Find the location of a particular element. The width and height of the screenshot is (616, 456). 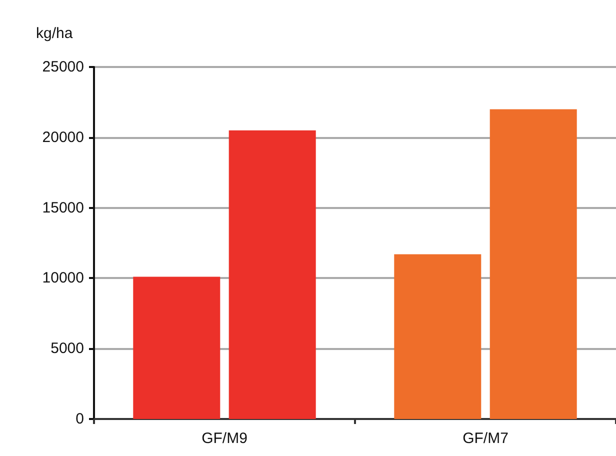

y-axis-title: kg/ha is located at coordinates (55, 33).